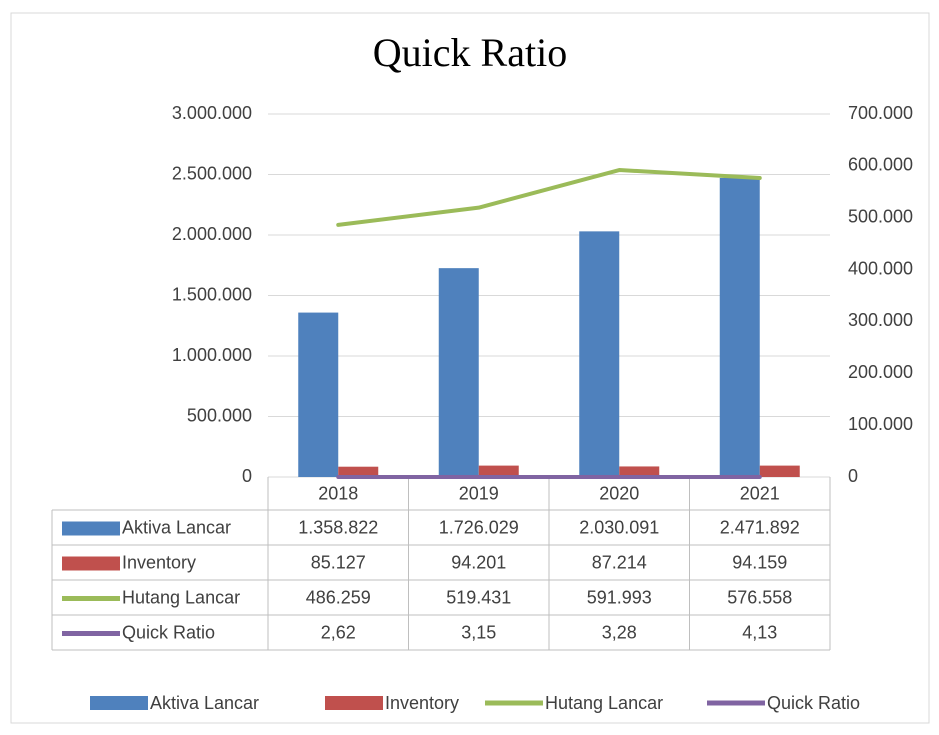 This screenshot has height=735, width=939. I want to click on table-row-label: Hutang Lancar, so click(181, 597).